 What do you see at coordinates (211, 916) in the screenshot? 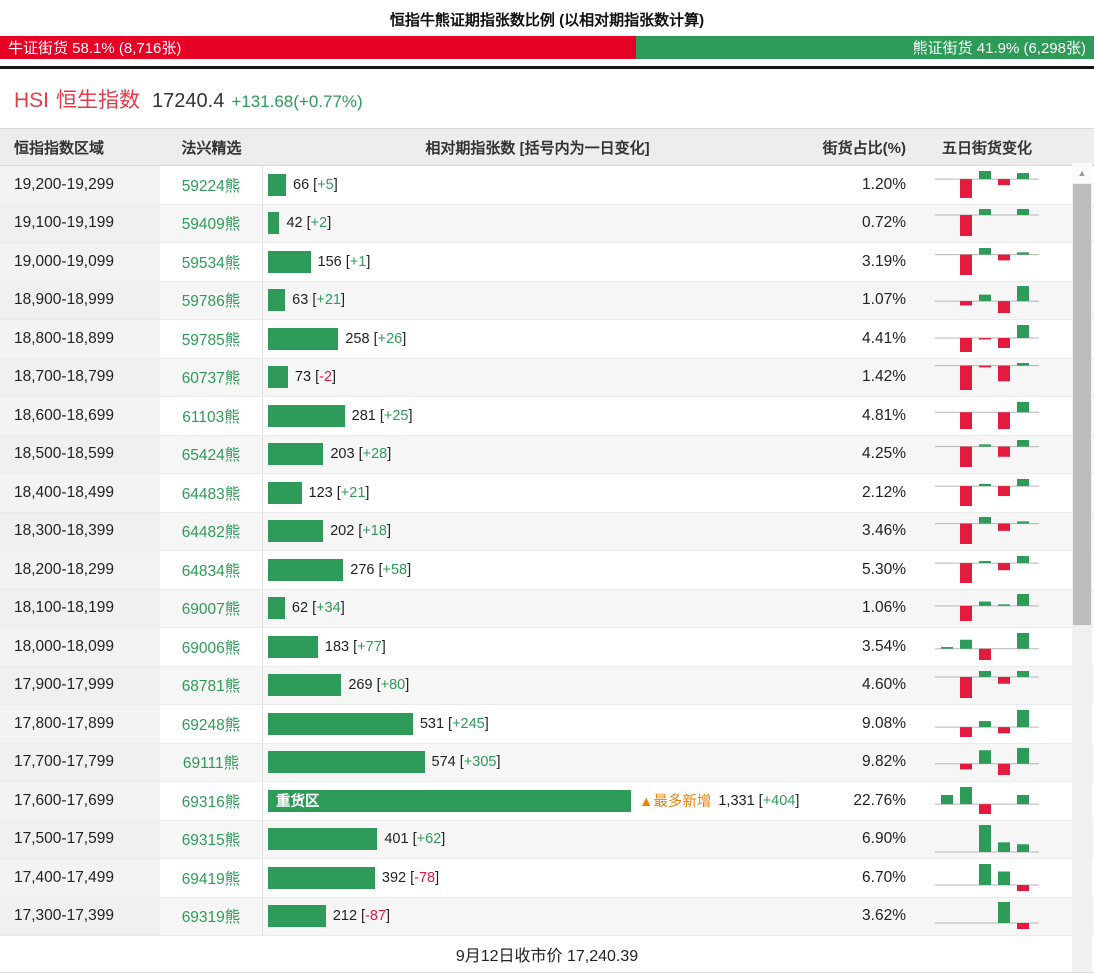
I see `certificate-code-link: 69319熊` at bounding box center [211, 916].